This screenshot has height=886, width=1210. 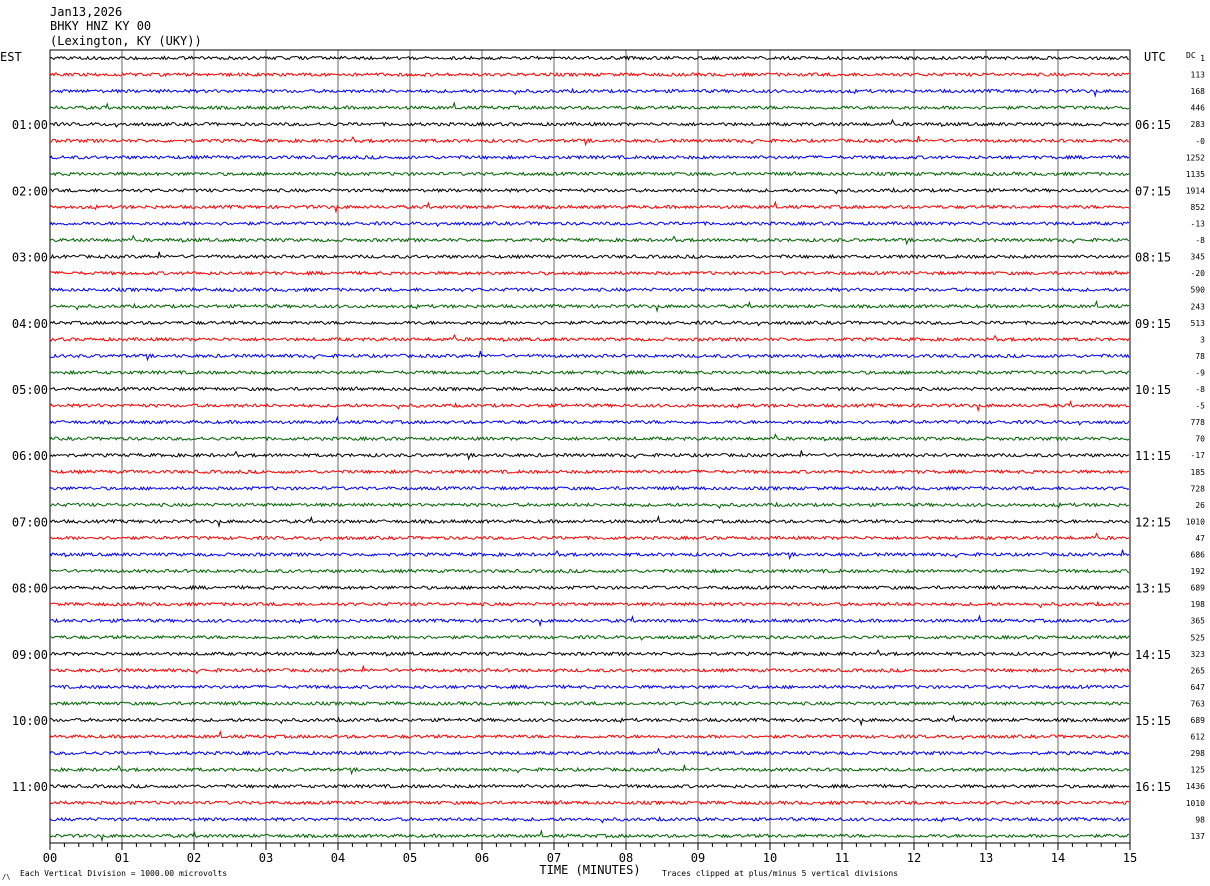 I want to click on dc-offset-label: 1, so click(x=1202, y=58).